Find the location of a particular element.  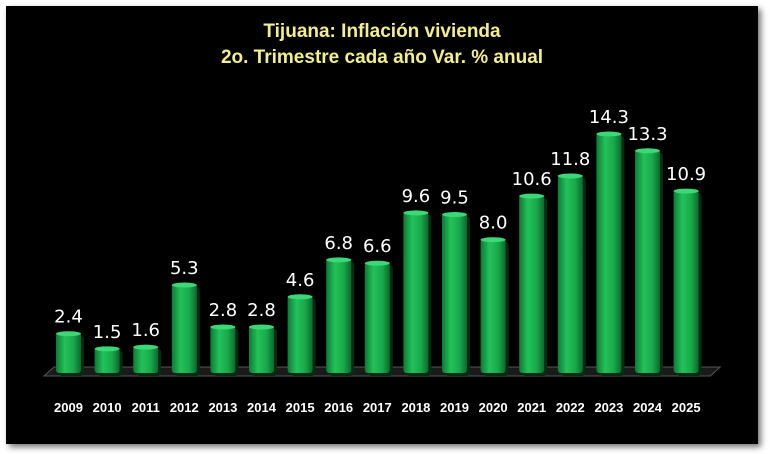

data-label-2015: 4.6 is located at coordinates (300, 280).